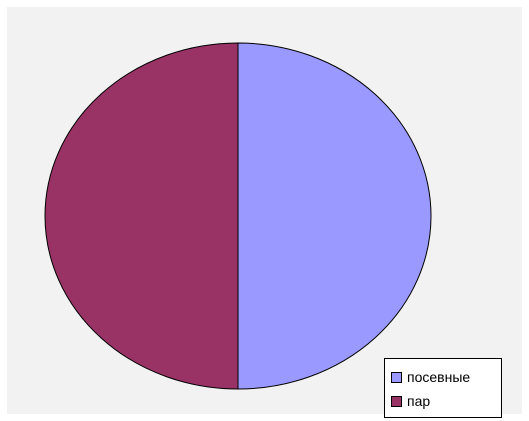  What do you see at coordinates (396, 377) in the screenshot?
I see `legend-swatch-posevnye` at bounding box center [396, 377].